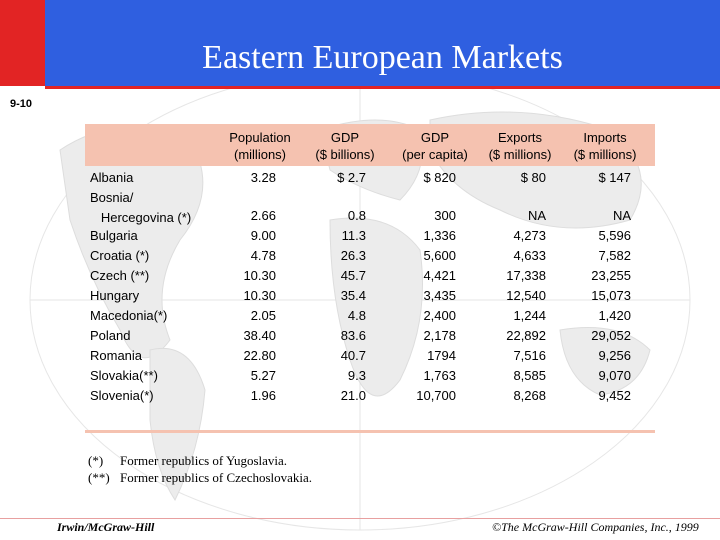 The height and width of the screenshot is (540, 720). What do you see at coordinates (21, 104) in the screenshot?
I see `slide-number: 9-10` at bounding box center [21, 104].